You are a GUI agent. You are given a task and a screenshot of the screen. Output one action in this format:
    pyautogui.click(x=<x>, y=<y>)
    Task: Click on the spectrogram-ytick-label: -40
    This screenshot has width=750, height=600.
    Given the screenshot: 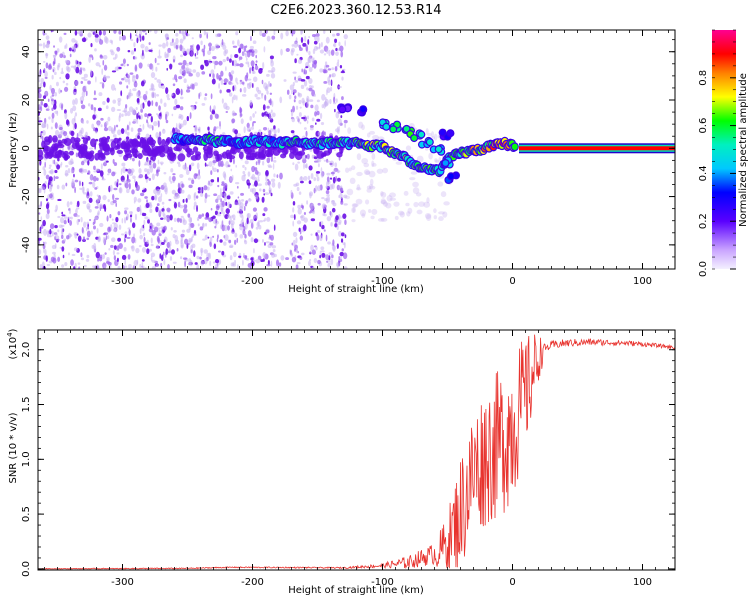 What is the action you would take?
    pyautogui.click(x=26, y=245)
    